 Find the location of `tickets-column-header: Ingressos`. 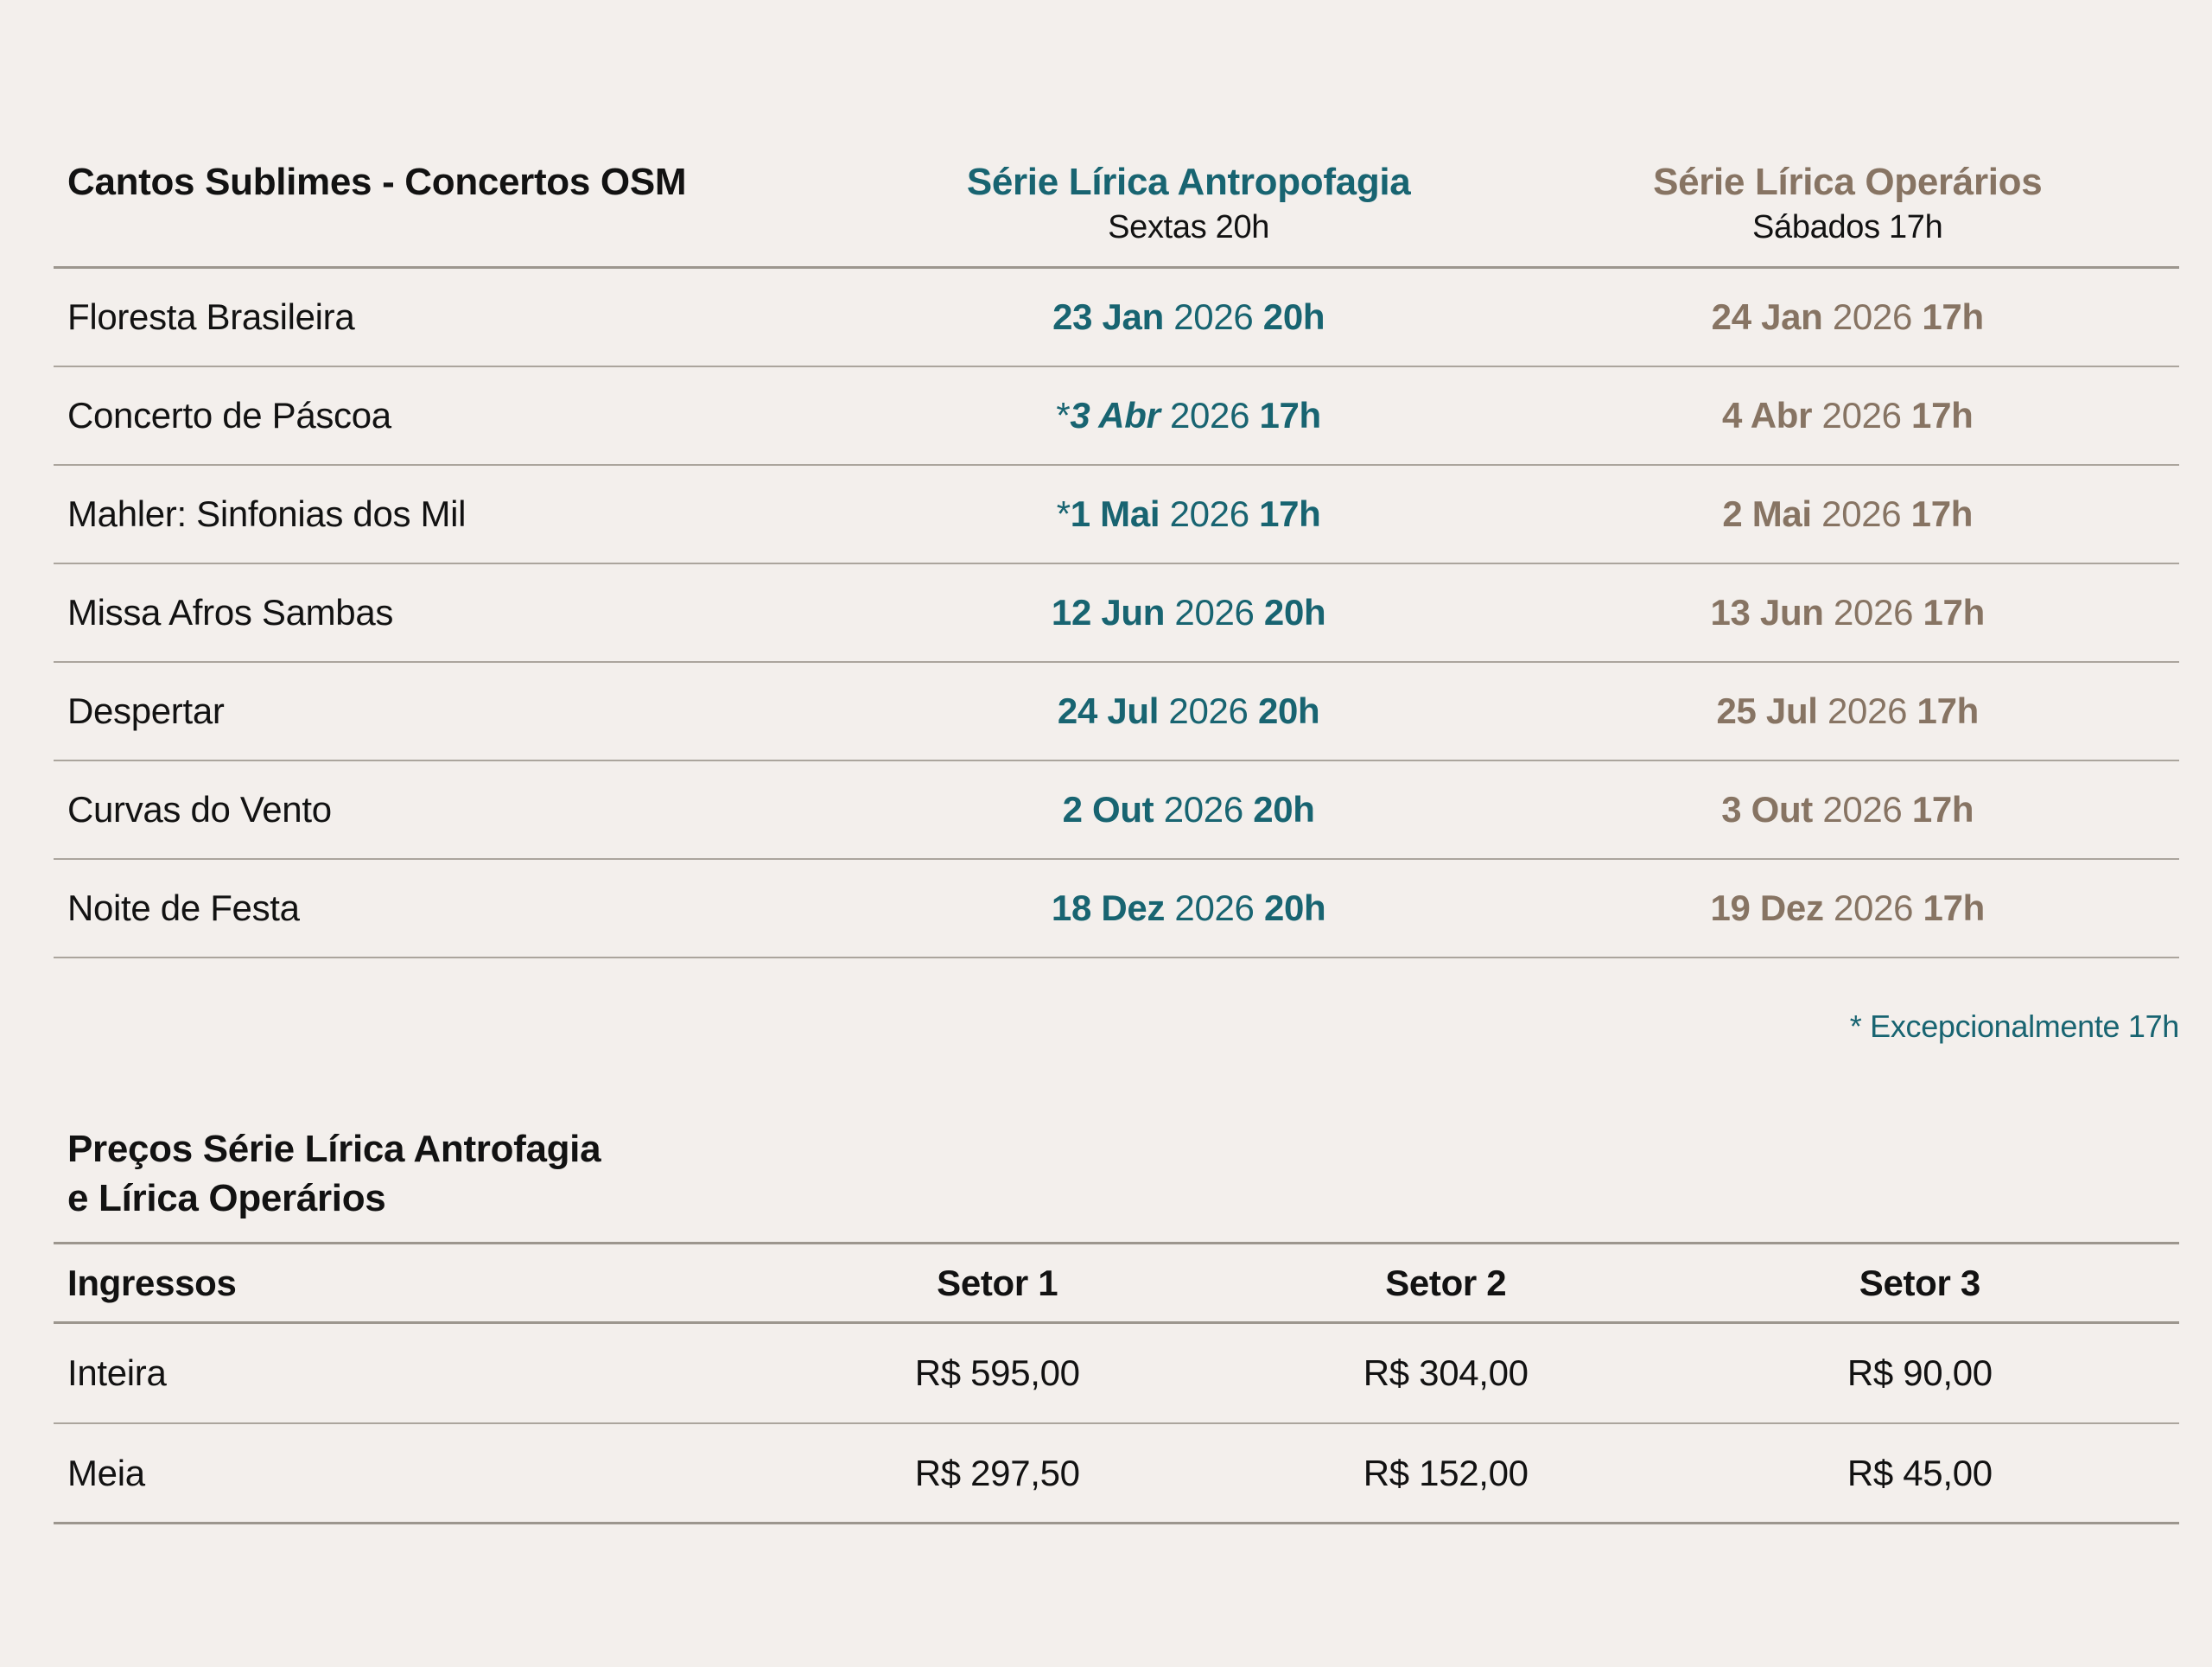

tickets-column-header: Ingressos is located at coordinates (152, 1282).